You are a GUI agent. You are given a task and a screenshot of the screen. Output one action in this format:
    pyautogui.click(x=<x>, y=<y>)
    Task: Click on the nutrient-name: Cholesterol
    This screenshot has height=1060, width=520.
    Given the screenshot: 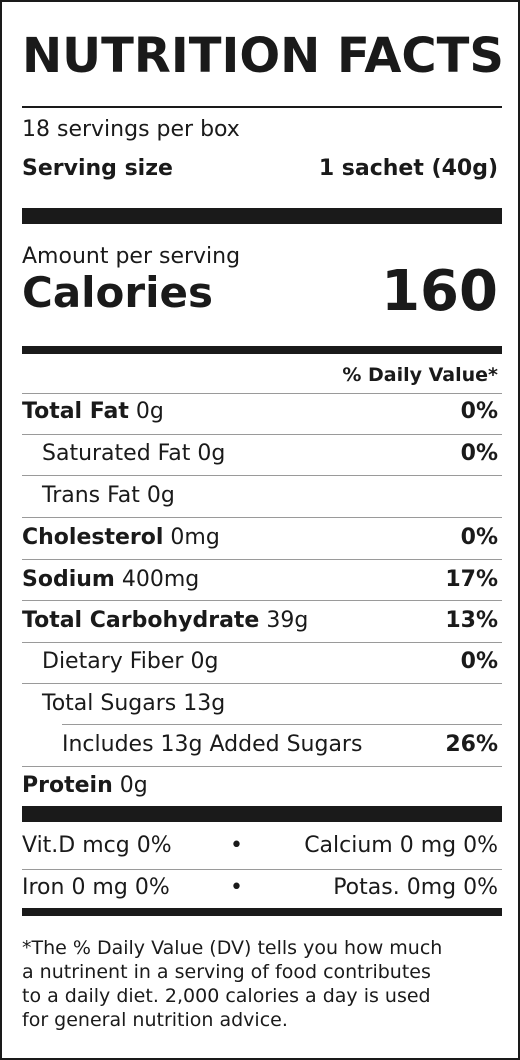 What is the action you would take?
    pyautogui.click(x=93, y=537)
    